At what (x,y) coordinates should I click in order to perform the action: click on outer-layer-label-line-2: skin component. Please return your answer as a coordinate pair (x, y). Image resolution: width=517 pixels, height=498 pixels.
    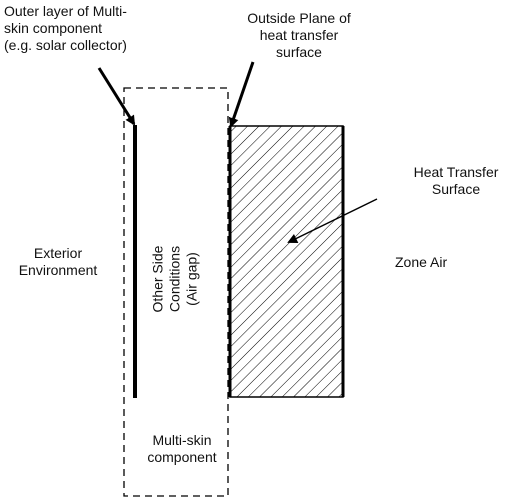
    Looking at the image, I should click on (53, 28).